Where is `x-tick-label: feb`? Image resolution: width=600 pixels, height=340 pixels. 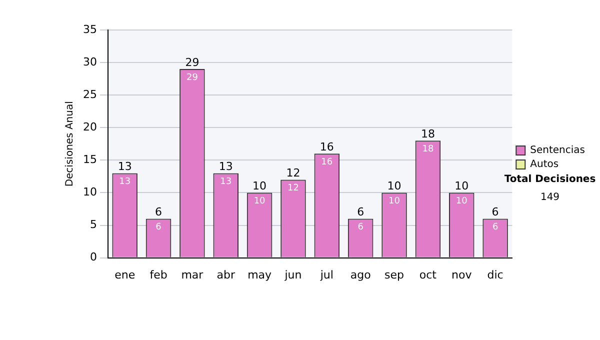 x-tick-label: feb is located at coordinates (159, 275).